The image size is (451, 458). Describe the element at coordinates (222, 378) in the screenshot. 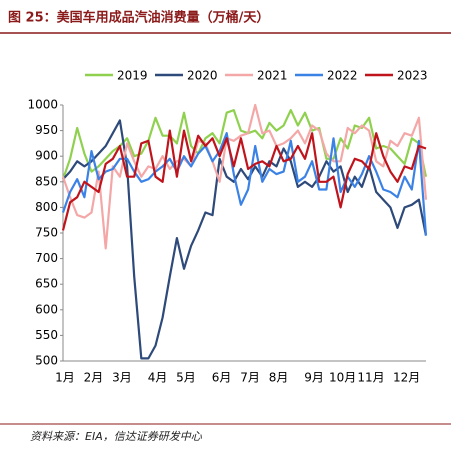

I see `x-tick-label: 6月` at that location.